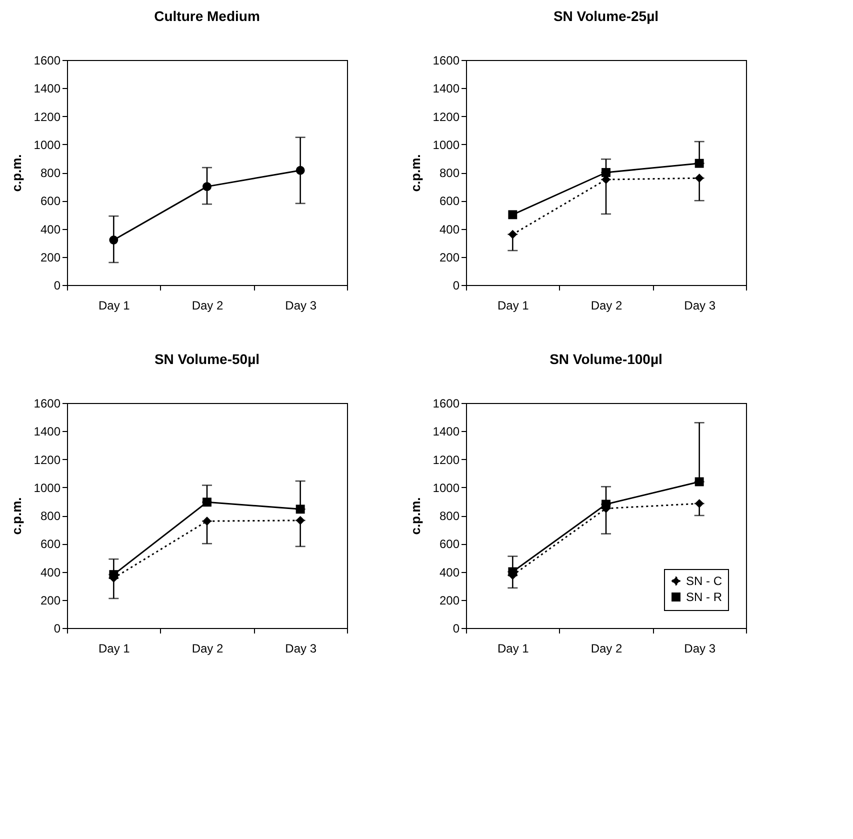 The width and height of the screenshot is (853, 839). Describe the element at coordinates (207, 16) in the screenshot. I see `chart-title: Culture Medium` at that location.